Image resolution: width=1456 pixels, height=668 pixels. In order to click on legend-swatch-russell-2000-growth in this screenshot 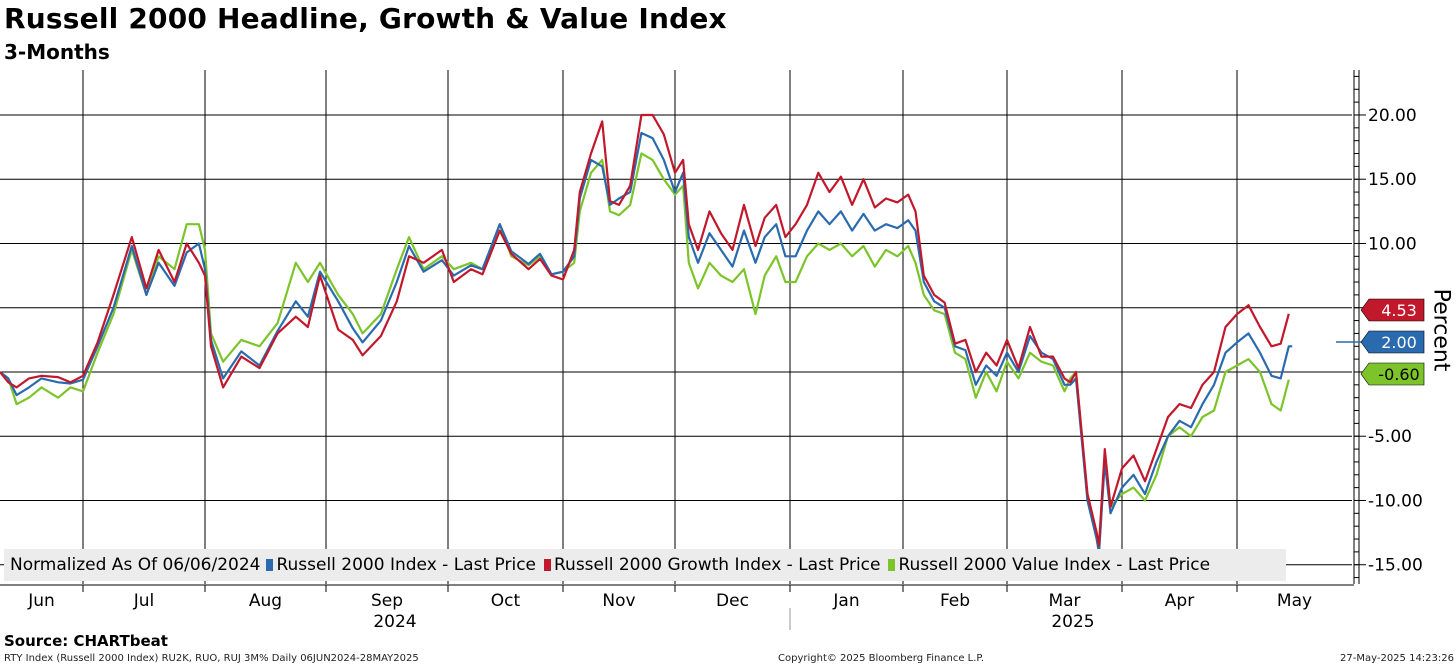, I will do `click(547, 565)`.